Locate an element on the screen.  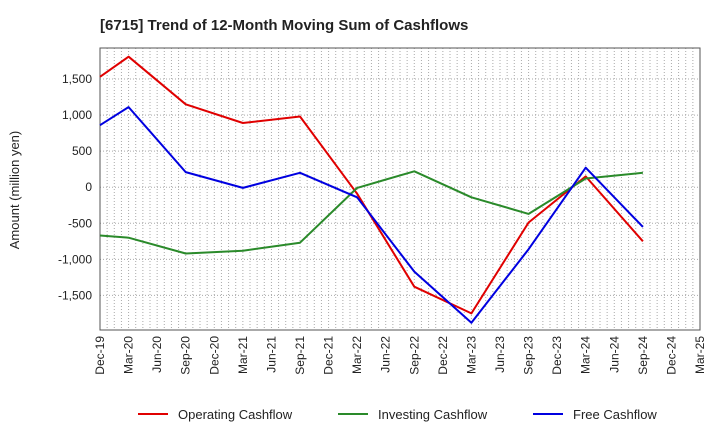
x-tick-label: Jun-24 is located at coordinates (614, 354).